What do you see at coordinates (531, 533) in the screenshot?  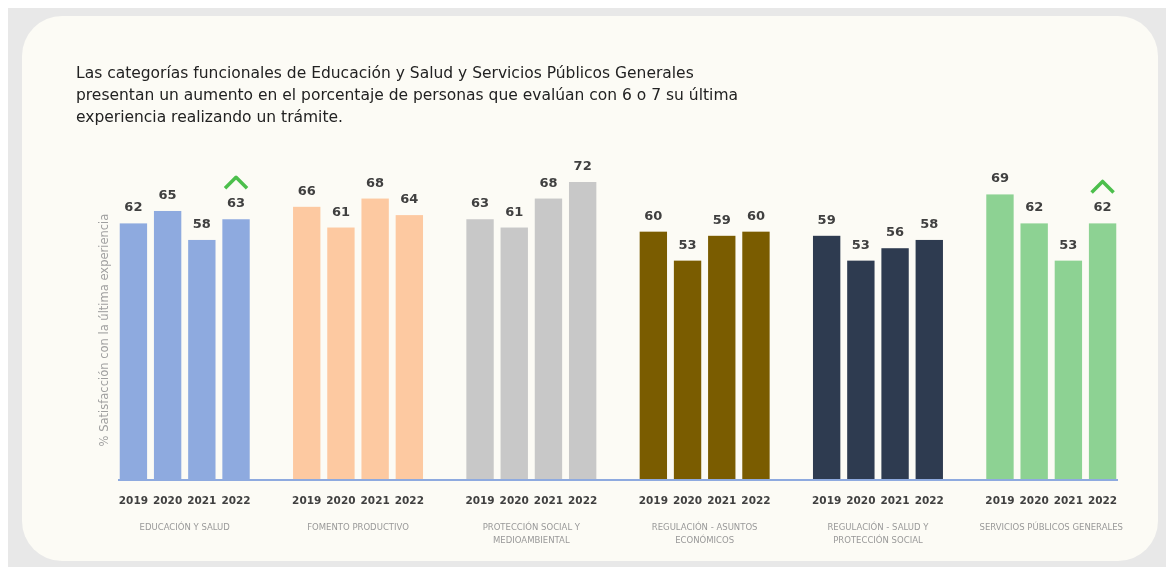 I see `x-tick-label: PROTECCIÓN SOCIAL Y MEDIOAMBIENTAL` at bounding box center [531, 533].